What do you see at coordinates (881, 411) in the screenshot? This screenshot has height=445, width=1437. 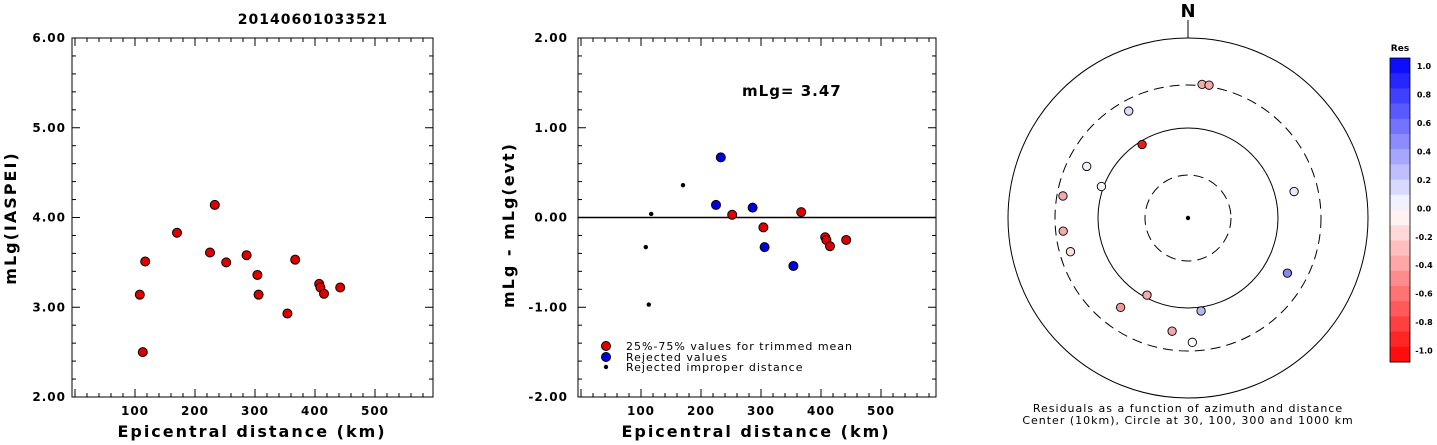 I see `residual-xtick-label: 500` at bounding box center [881, 411].